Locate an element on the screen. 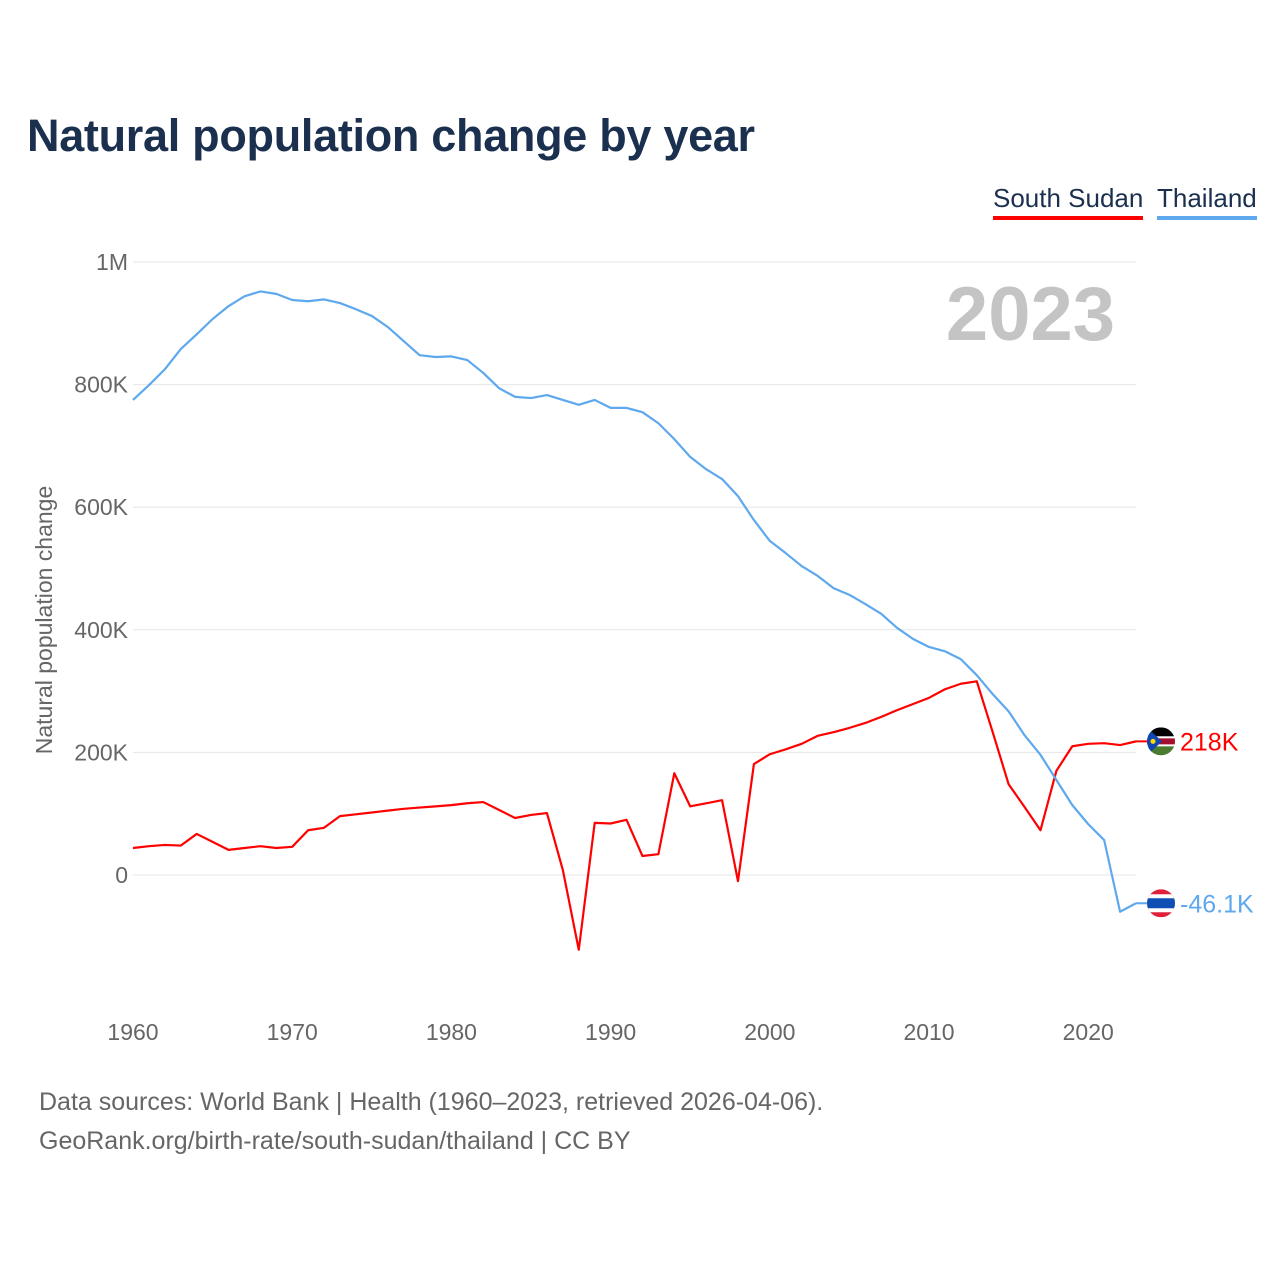 This screenshot has width=1280, height=1280. x-tick-label: 2000 is located at coordinates (769, 1032).